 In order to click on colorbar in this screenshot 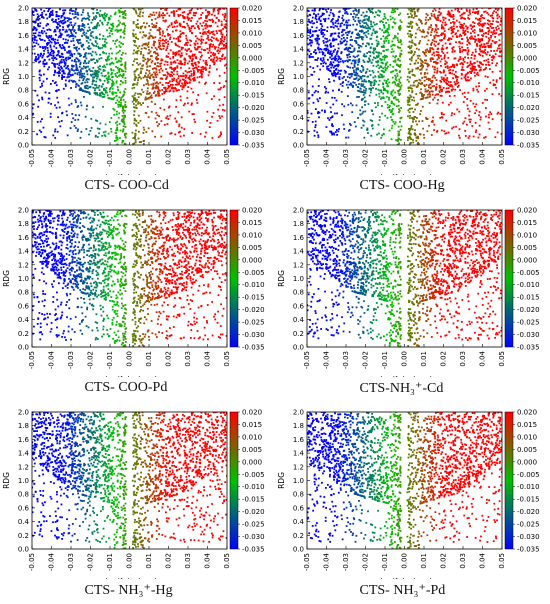, I will do `click(234, 76)`.